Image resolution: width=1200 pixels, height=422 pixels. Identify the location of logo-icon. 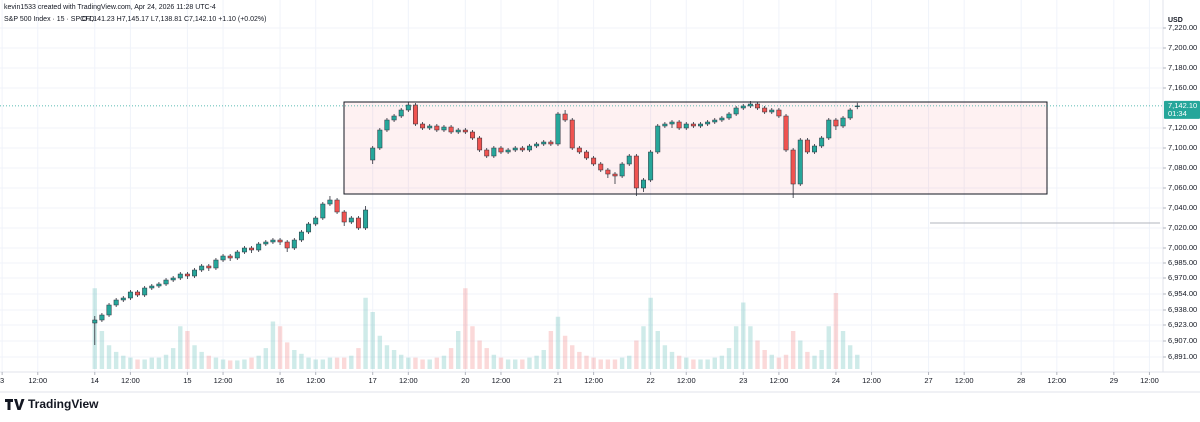
(15, 404).